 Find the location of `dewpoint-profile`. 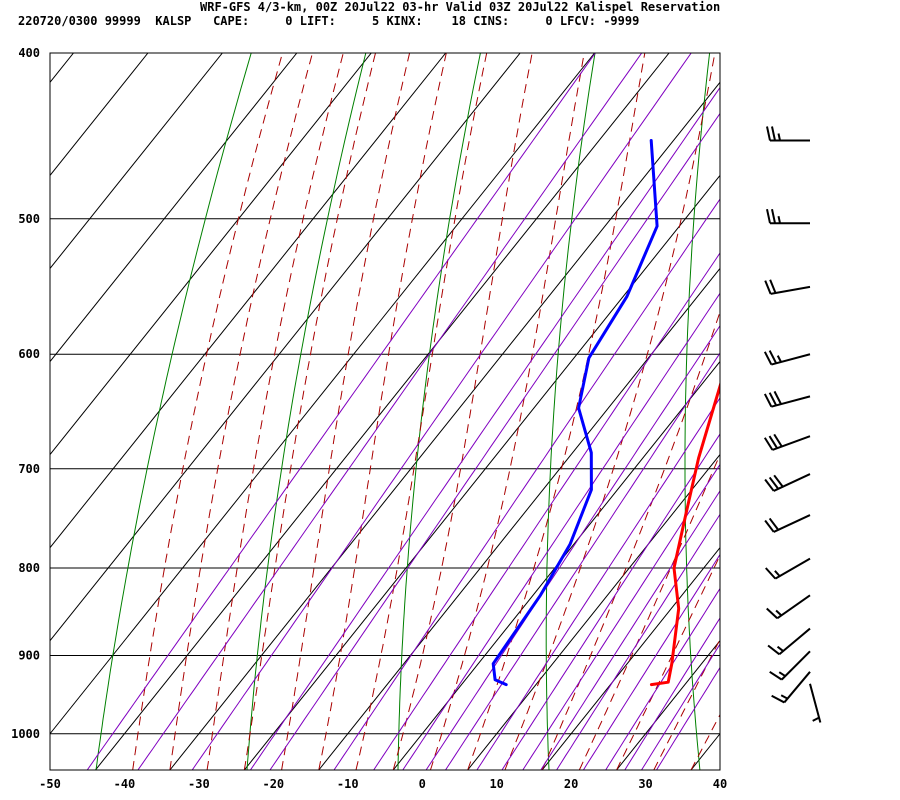

dewpoint-profile is located at coordinates (575, 413).